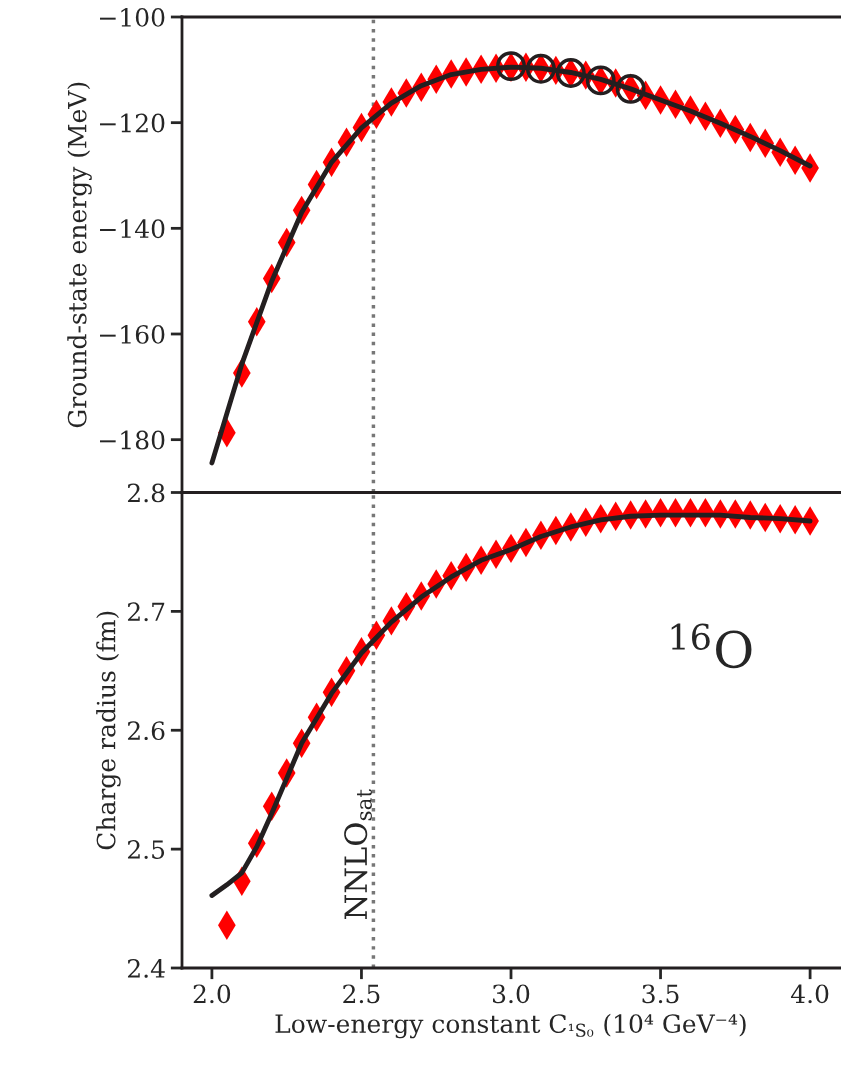  What do you see at coordinates (212, 994) in the screenshot?
I see `x-tick-label: 2.0` at bounding box center [212, 994].